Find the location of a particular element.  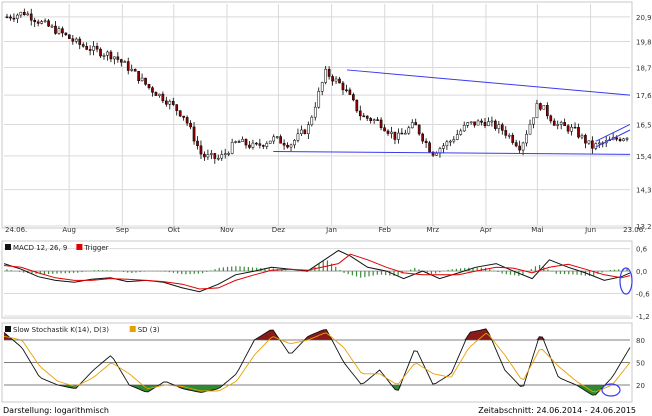

price-x-tick-label: Mrz is located at coordinates (432, 230).